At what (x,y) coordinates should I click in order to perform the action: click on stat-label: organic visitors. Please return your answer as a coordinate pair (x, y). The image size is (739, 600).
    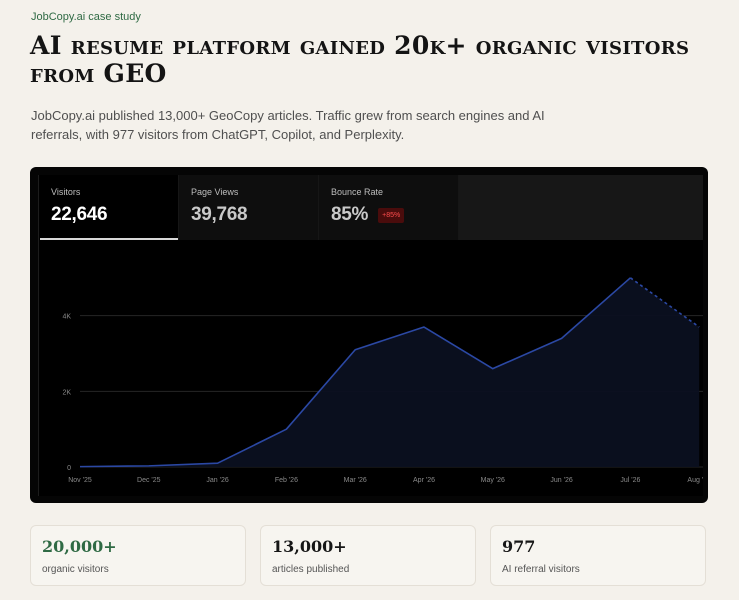
    Looking at the image, I should click on (75, 569).